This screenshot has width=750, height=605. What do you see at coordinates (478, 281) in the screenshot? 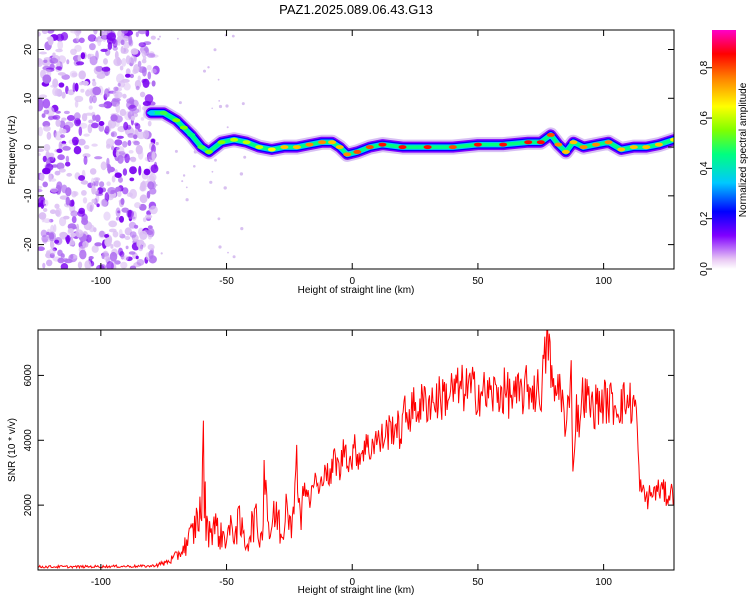
I see `x-tick-label: 50` at bounding box center [478, 281].